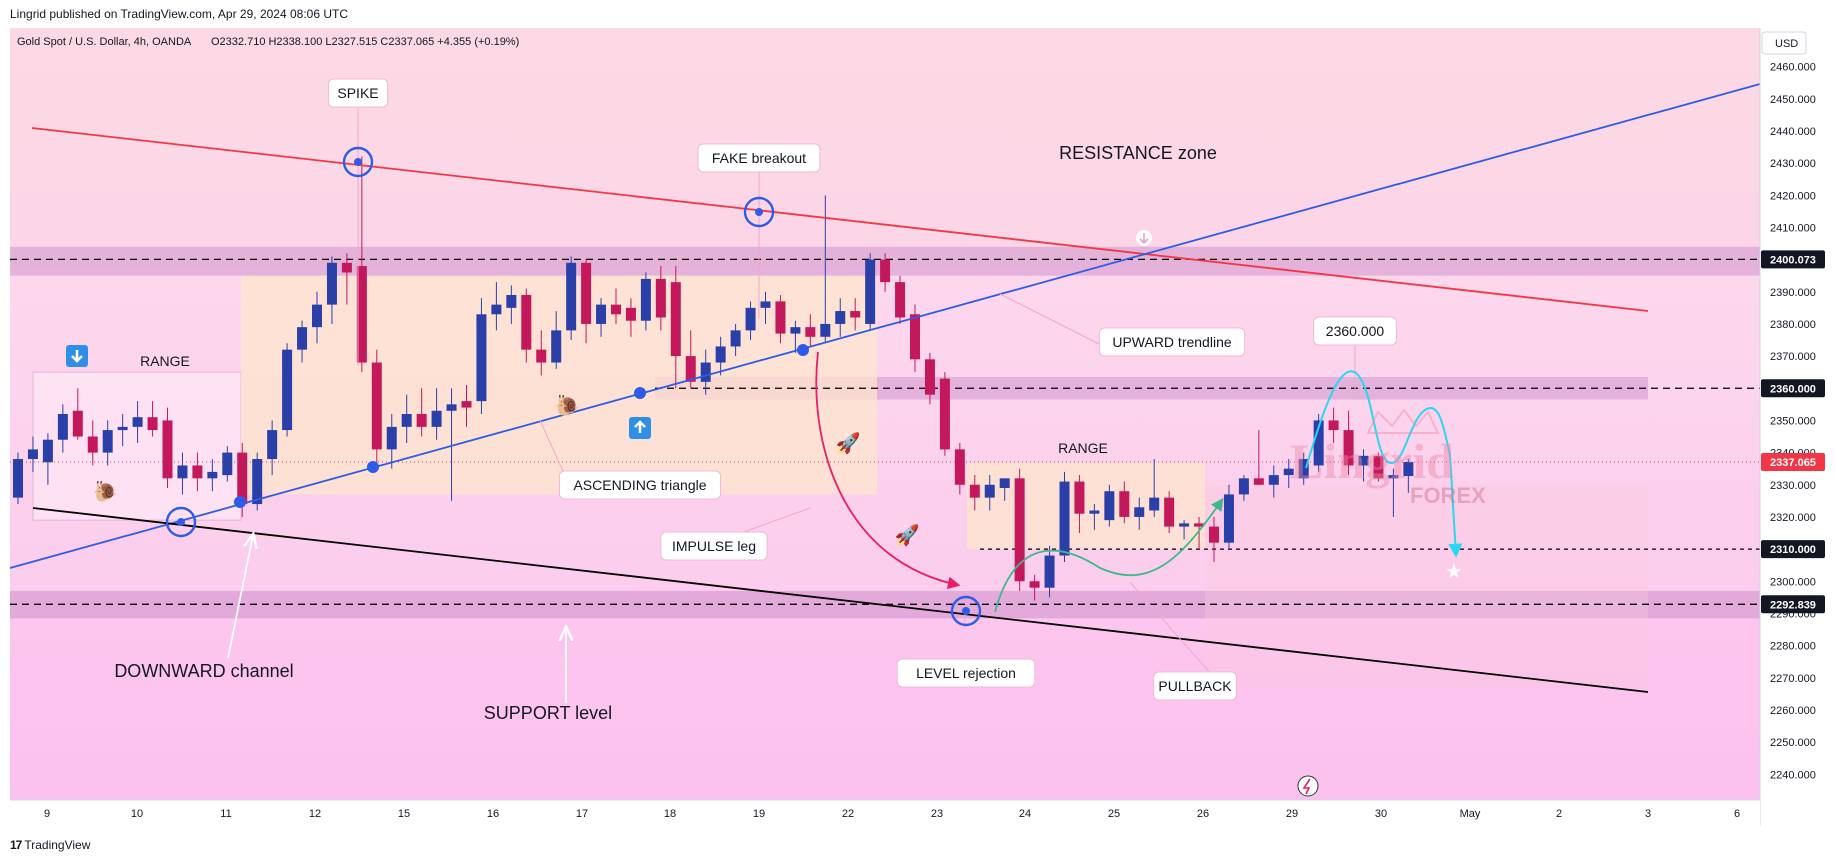 The height and width of the screenshot is (861, 1835). Describe the element at coordinates (1793, 388) in the screenshot. I see `price-tag: 2360.000` at that location.